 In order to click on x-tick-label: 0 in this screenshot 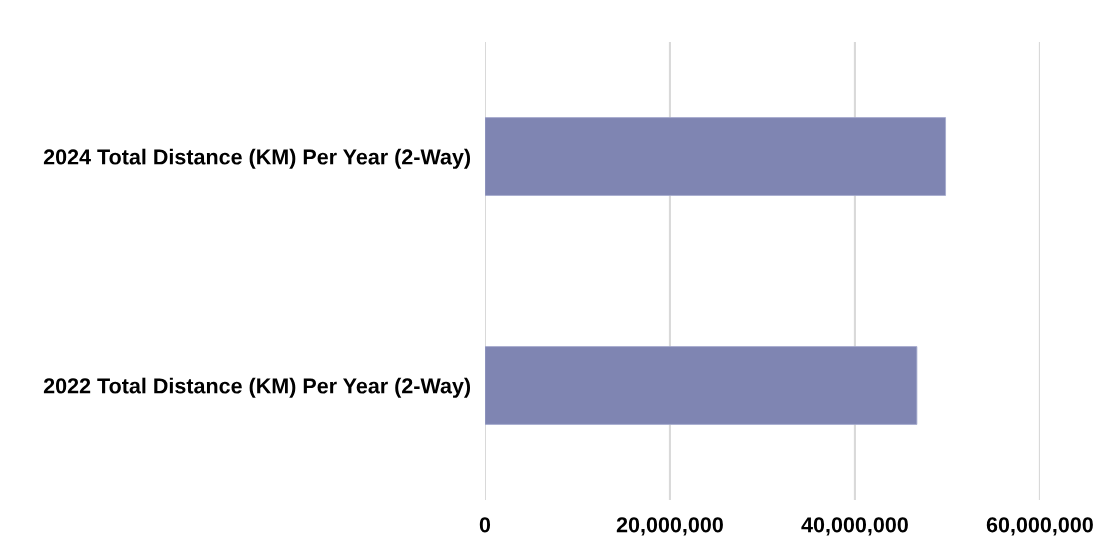, I will do `click(485, 525)`.